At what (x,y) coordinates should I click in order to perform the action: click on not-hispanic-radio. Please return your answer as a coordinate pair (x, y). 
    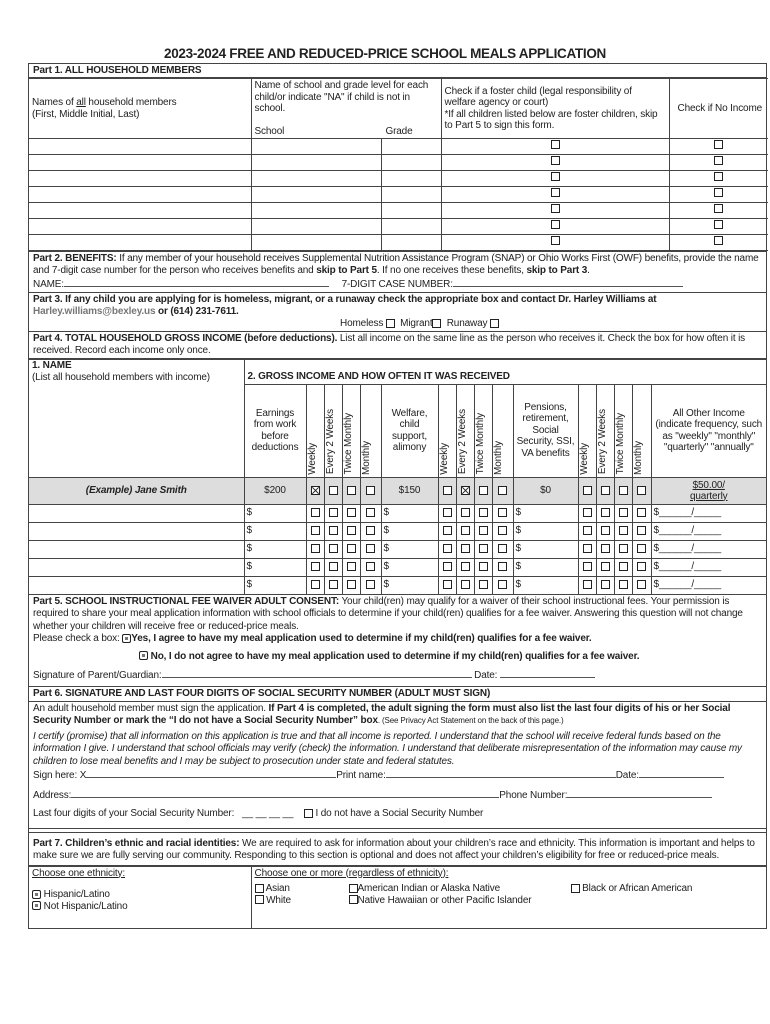
    Looking at the image, I should click on (36, 906).